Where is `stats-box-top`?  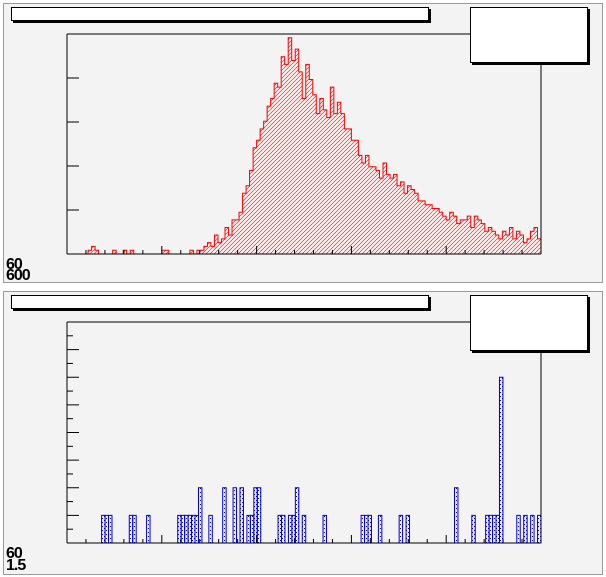
stats-box-top is located at coordinates (529, 35).